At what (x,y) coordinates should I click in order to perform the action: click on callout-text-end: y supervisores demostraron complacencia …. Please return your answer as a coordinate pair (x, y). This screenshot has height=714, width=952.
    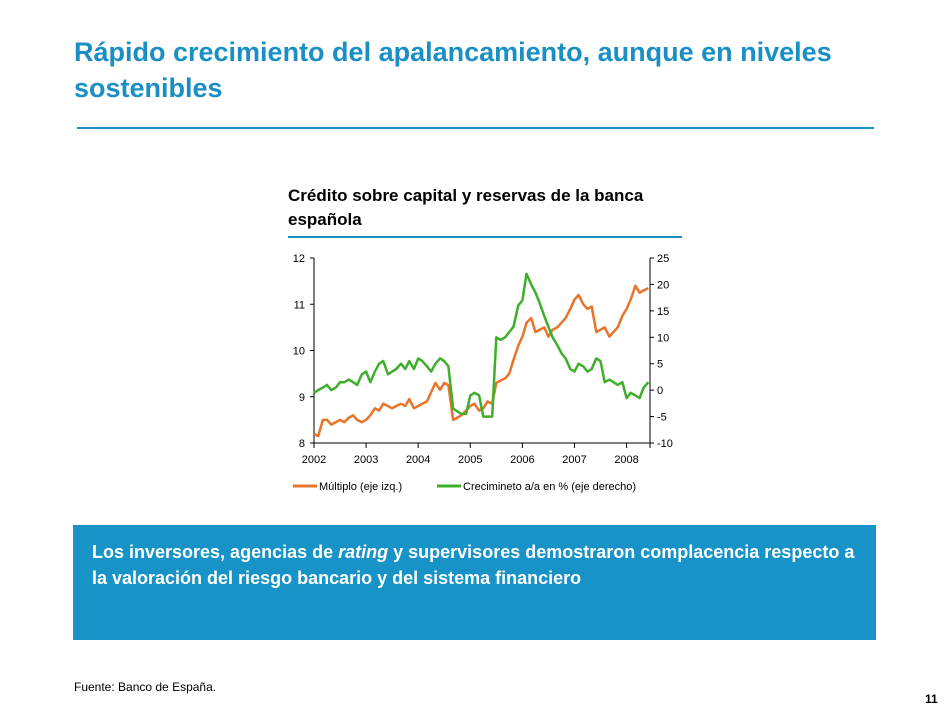
    Looking at the image, I should click on (473, 565).